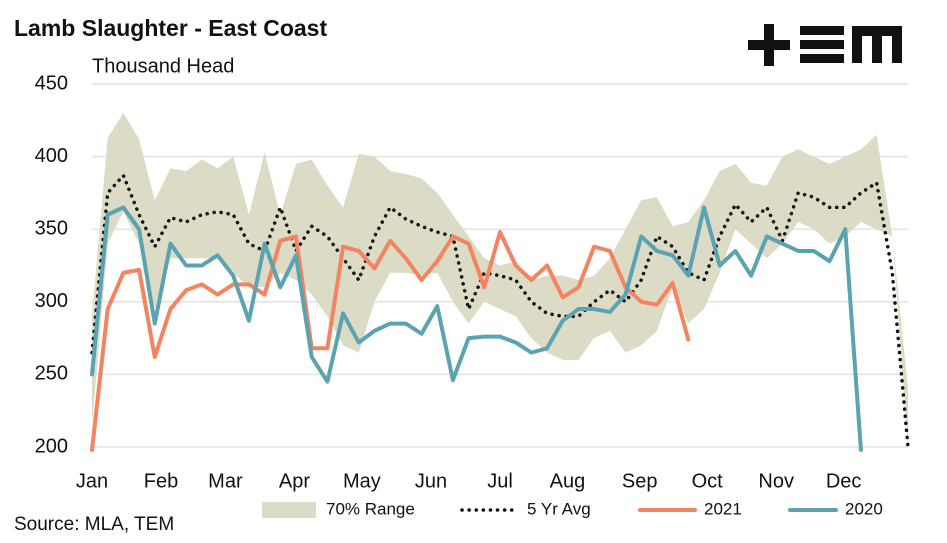  Describe the element at coordinates (94, 524) in the screenshot. I see `source-note: Source: MLA, TEM` at that location.